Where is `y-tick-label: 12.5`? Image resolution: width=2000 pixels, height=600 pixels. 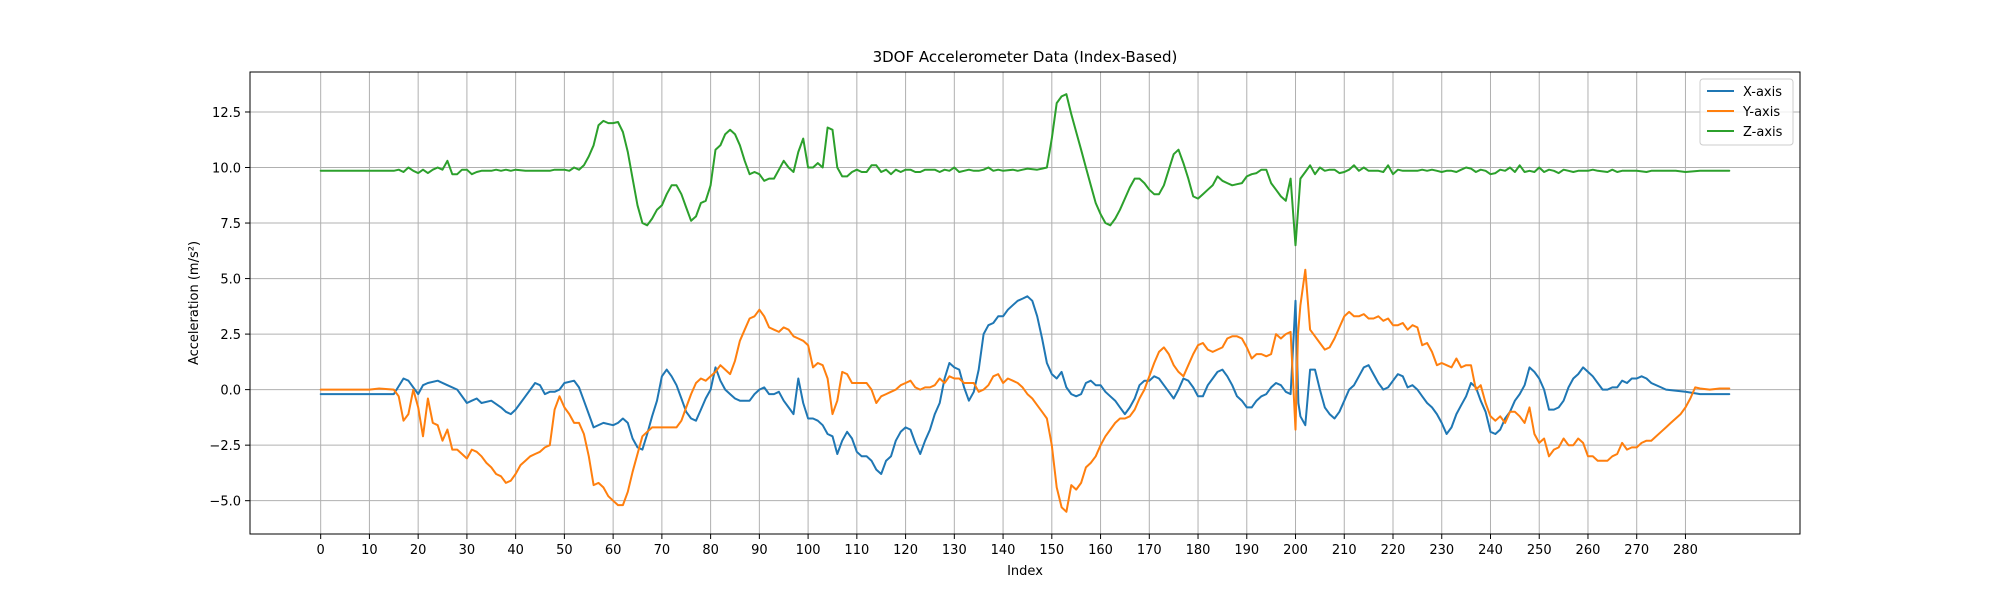 y-tick-label: 12.5 is located at coordinates (226, 113).